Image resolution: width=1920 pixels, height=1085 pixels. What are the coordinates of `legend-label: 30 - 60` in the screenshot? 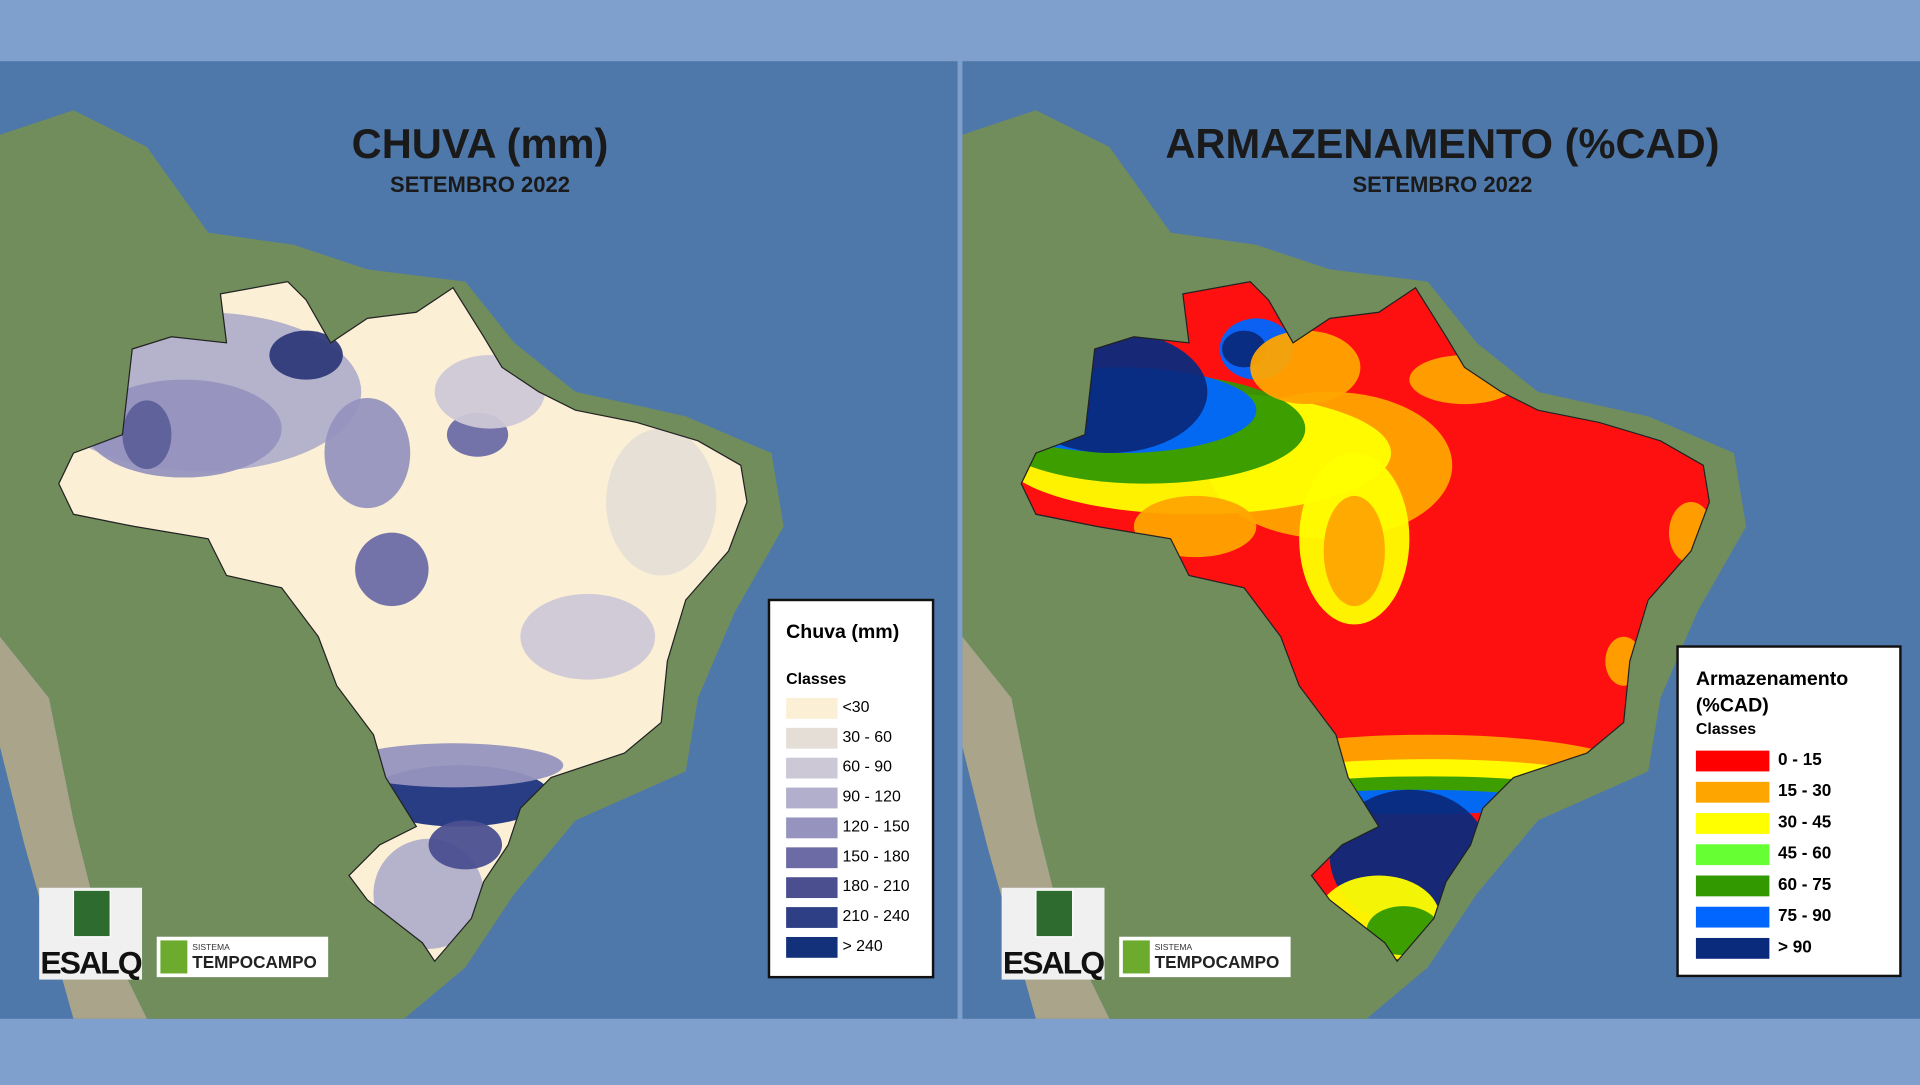 It's located at (867, 737).